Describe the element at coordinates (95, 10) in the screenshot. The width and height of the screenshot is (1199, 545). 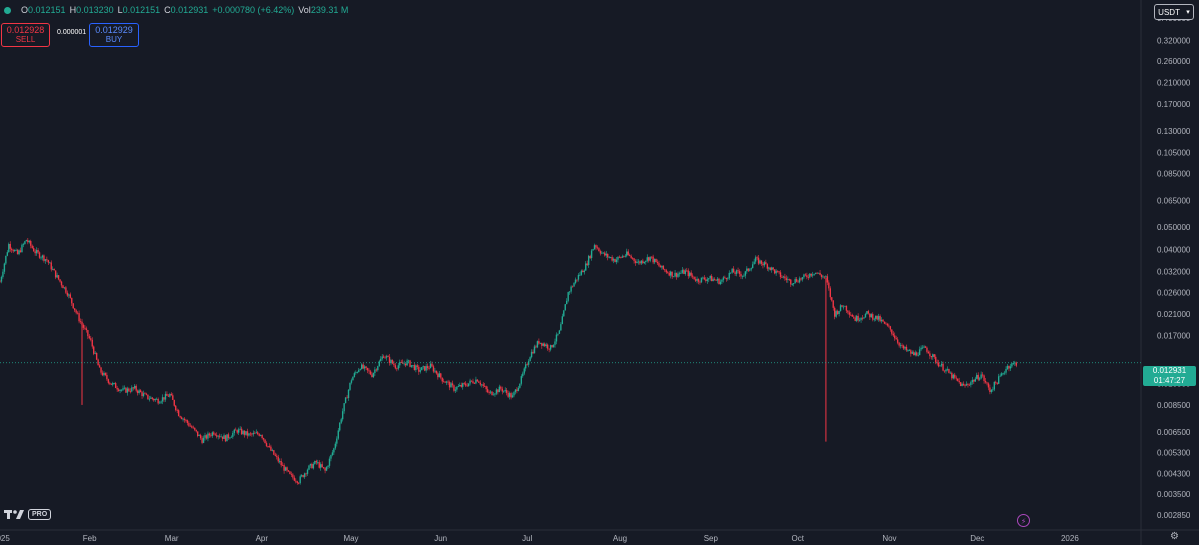
I see `high-value: 0.013230` at that location.